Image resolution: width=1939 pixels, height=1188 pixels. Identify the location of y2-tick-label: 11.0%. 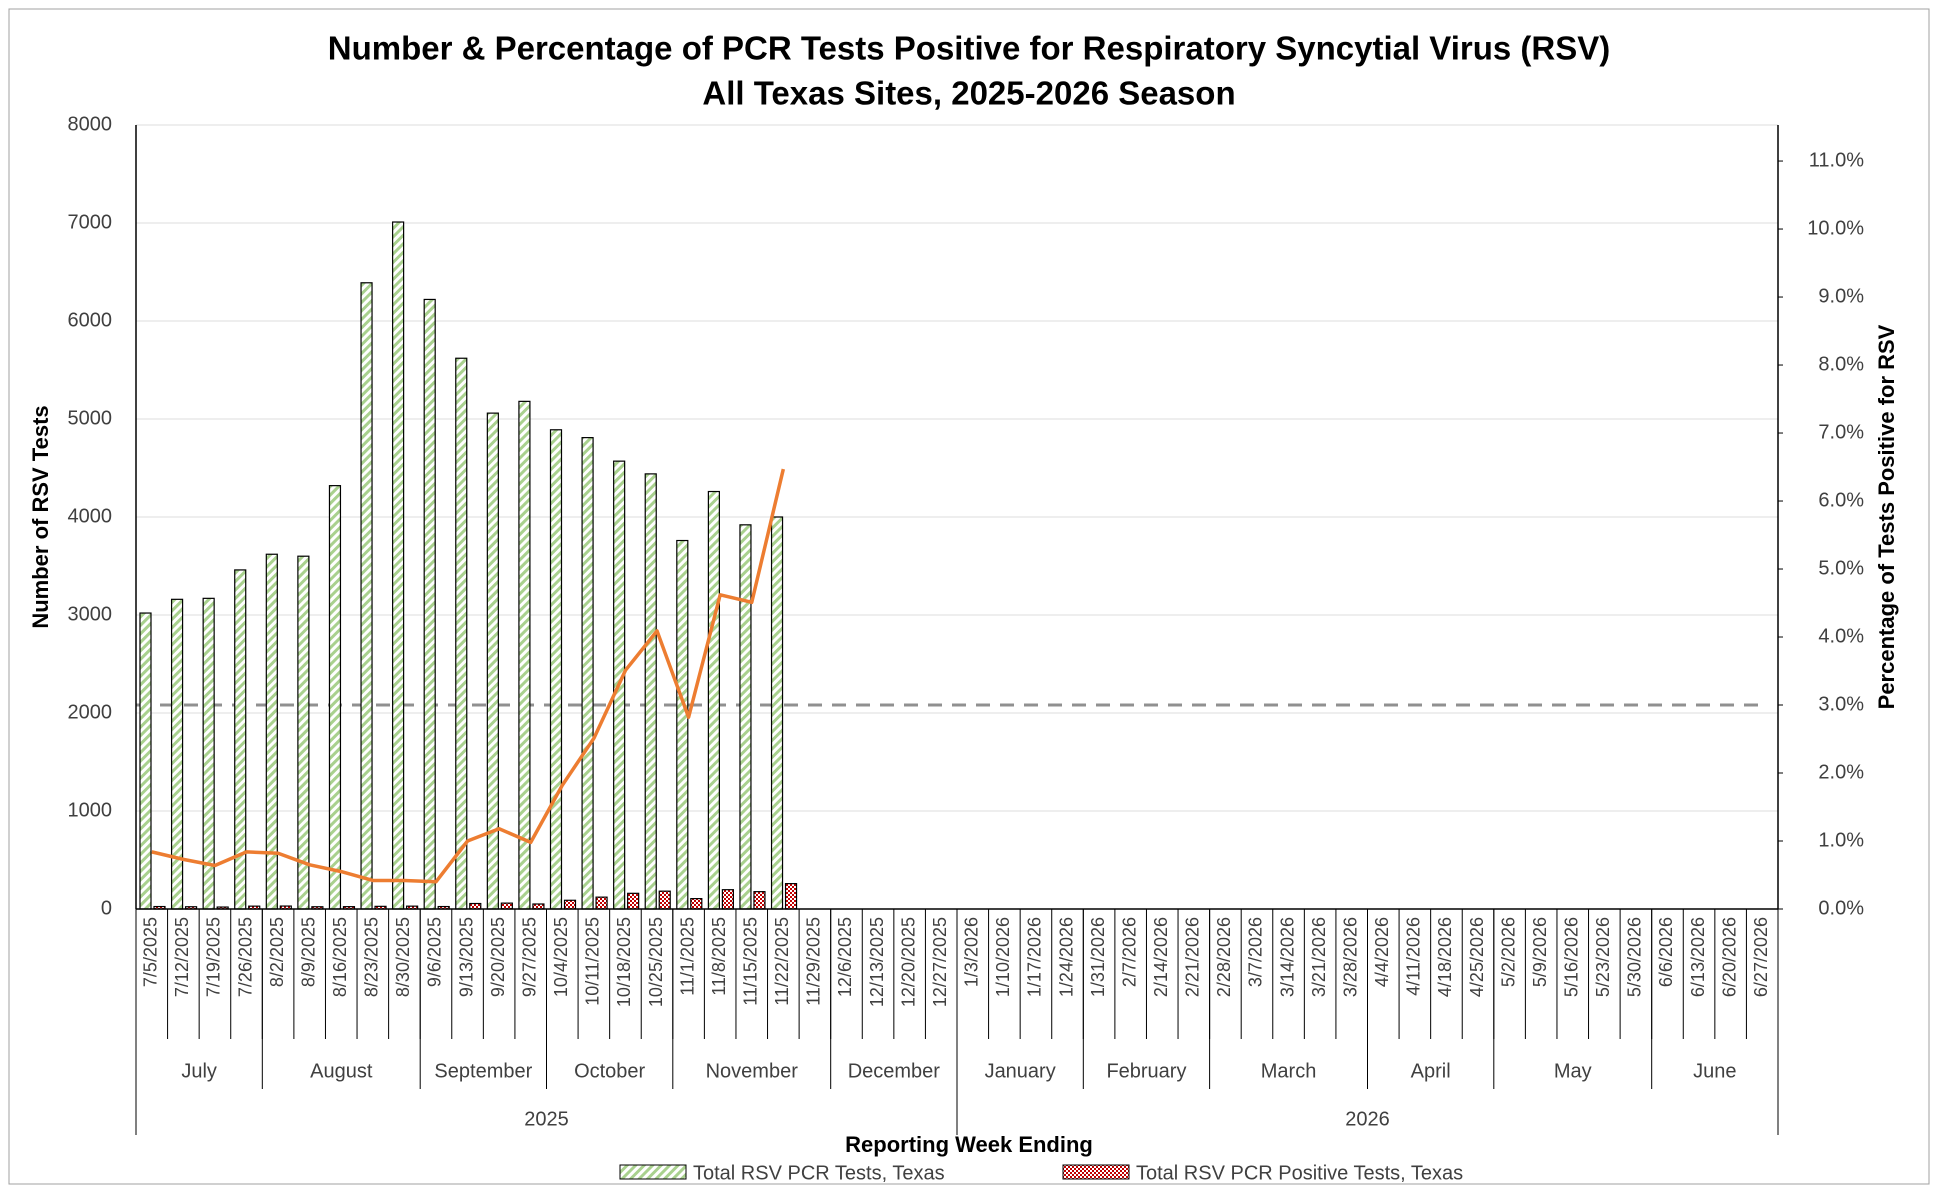
(1836, 160).